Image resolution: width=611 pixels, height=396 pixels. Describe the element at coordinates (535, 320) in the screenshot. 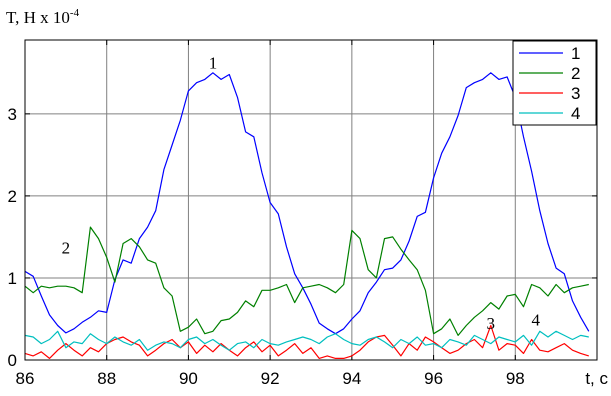

I see `annotation-label: 4` at that location.